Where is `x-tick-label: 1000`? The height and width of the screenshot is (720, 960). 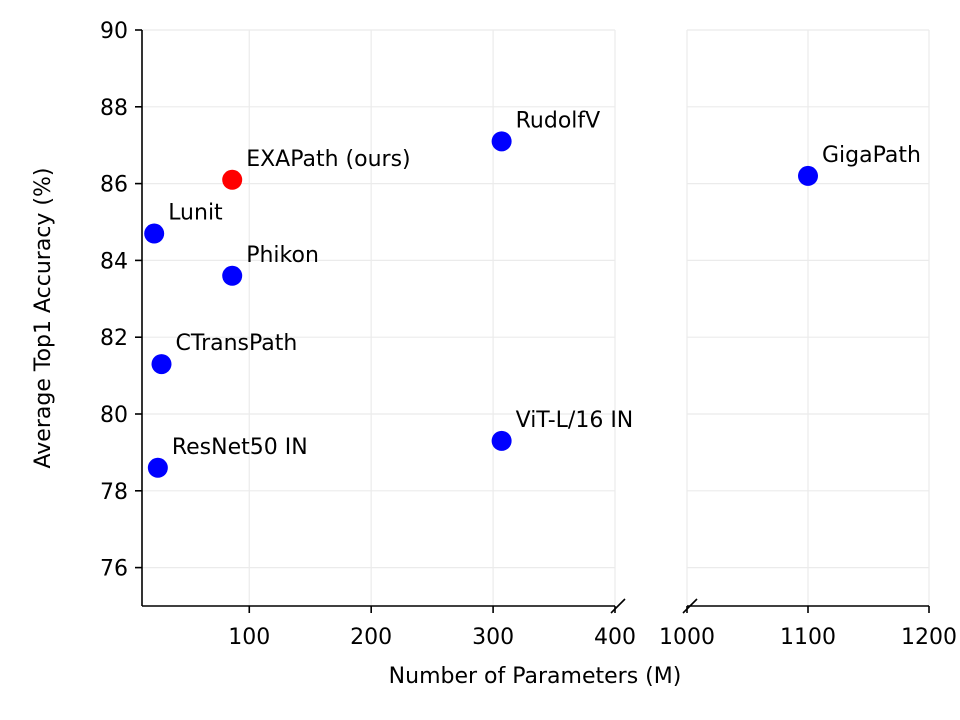
x-tick-label: 1000 is located at coordinates (687, 637).